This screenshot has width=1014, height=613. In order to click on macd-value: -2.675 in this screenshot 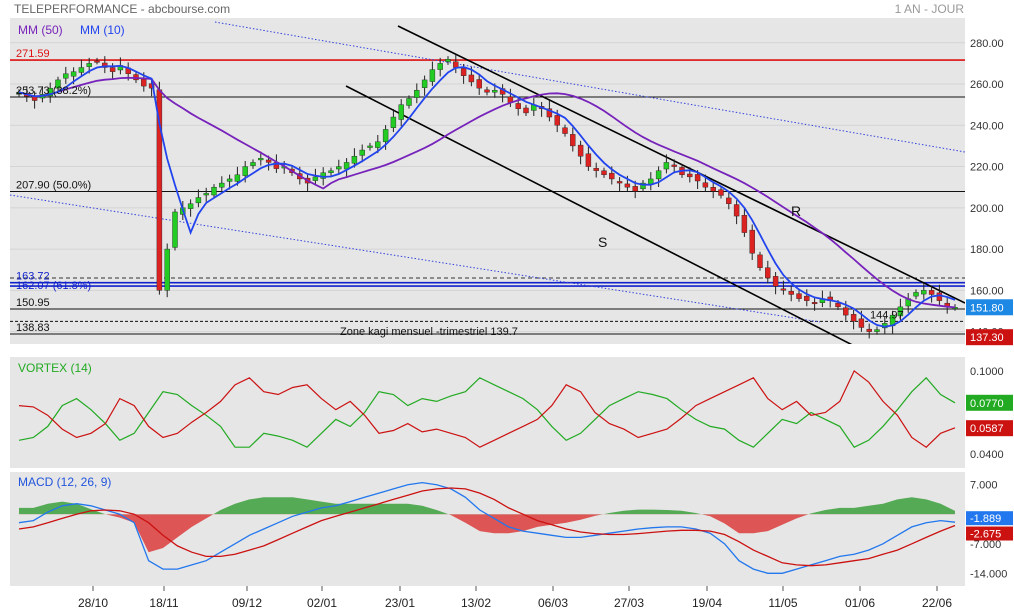, I will do `click(985, 535)`.